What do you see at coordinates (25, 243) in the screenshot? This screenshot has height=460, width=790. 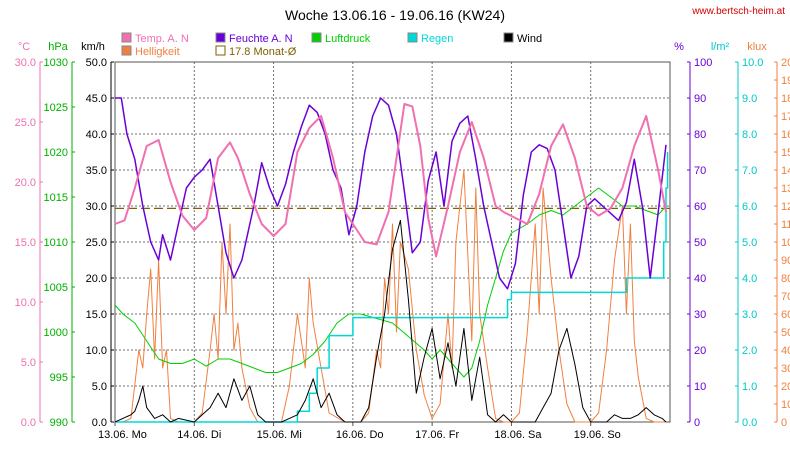 I see `axis-tick-label: 15.0` at bounding box center [25, 243].